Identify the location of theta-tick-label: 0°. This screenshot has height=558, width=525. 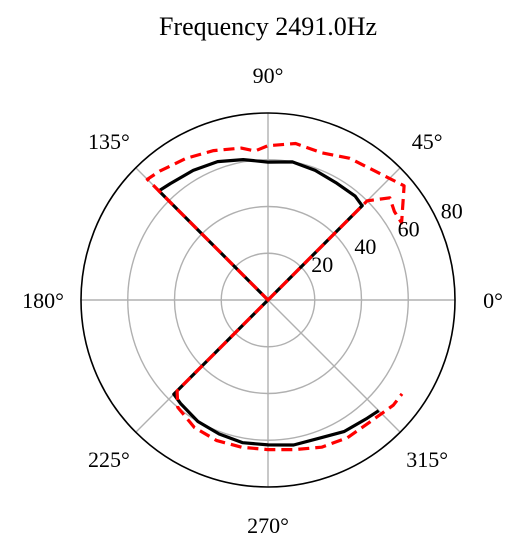
(493, 300).